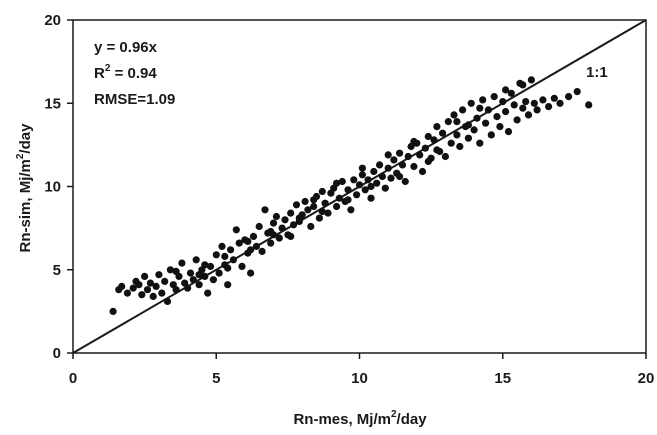 Image resolution: width=657 pixels, height=435 pixels. What do you see at coordinates (134, 99) in the screenshot?
I see `rmse-annotation: RMSE=1.09` at bounding box center [134, 99].